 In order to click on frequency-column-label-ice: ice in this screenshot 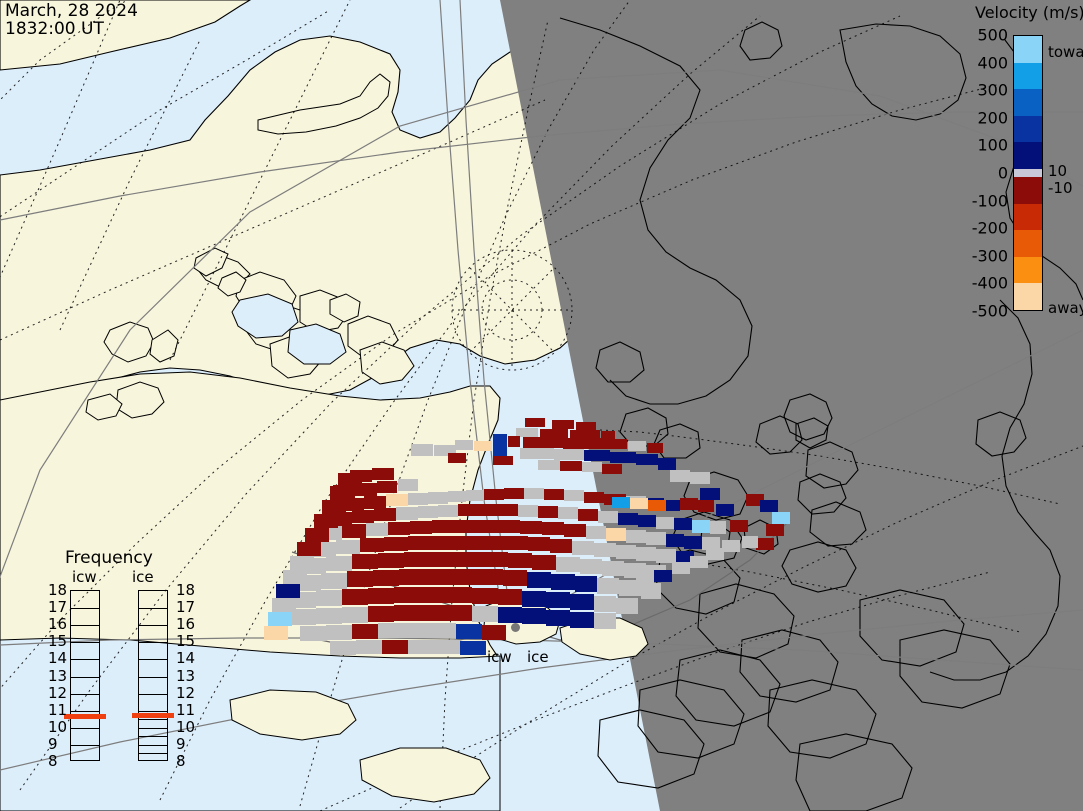, I will do `click(143, 577)`.